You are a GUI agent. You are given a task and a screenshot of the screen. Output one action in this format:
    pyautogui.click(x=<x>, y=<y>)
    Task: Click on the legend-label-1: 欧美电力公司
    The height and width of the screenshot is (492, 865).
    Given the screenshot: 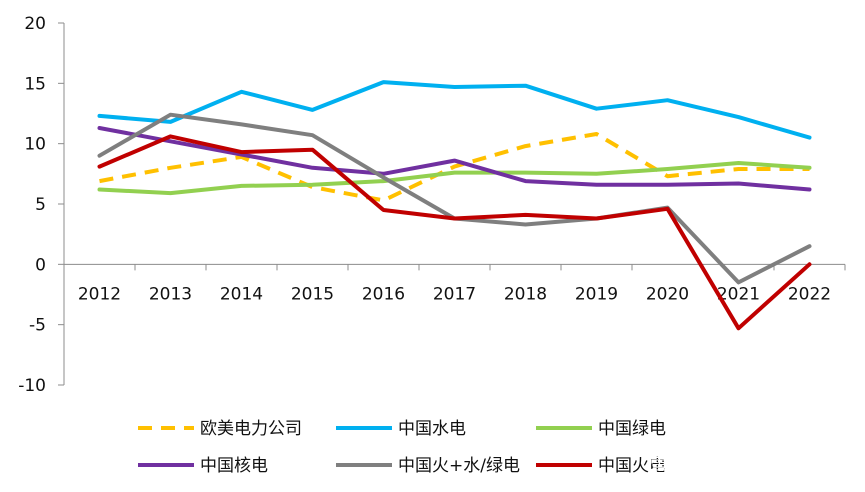 What is the action you would take?
    pyautogui.click(x=251, y=429)
    